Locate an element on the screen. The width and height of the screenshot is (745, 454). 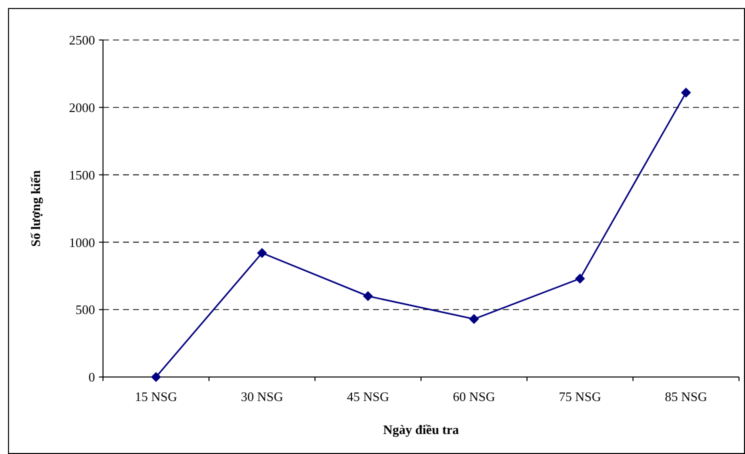
x-tick-label: 45 NSG is located at coordinates (368, 396).